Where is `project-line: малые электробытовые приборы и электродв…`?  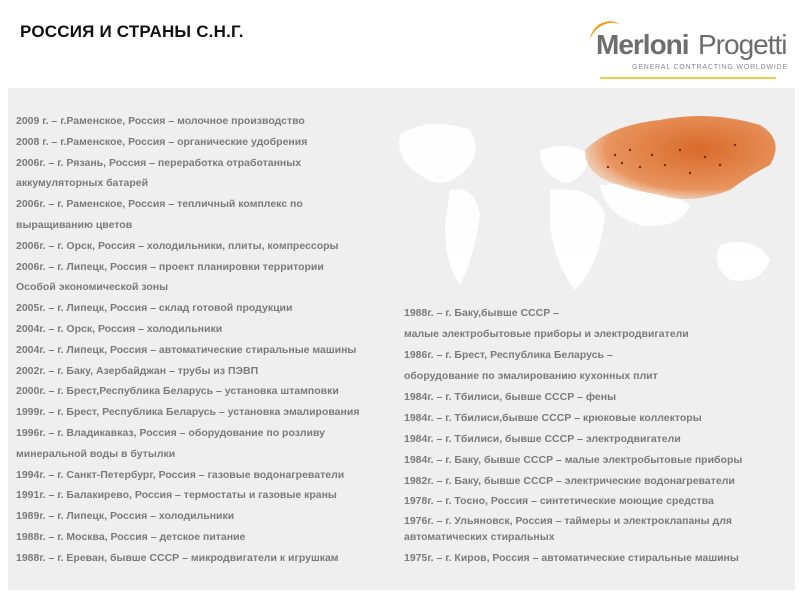
project-line: малые электробытовые приборы и электродв… is located at coordinates (546, 334).